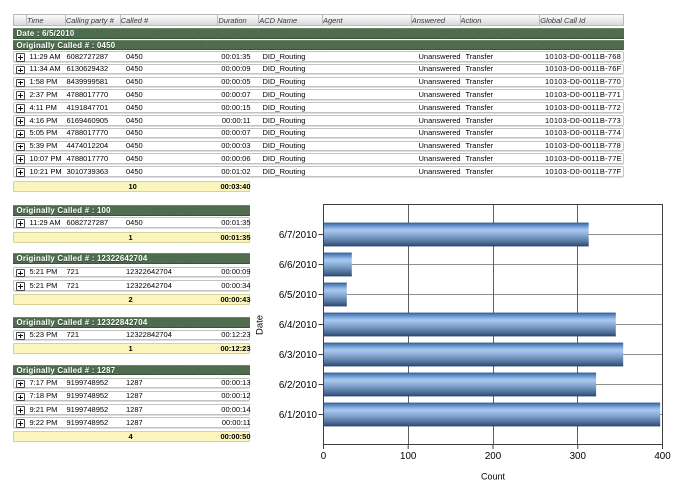  Describe the element at coordinates (298, 265) in the screenshot. I see `svg-text: 6/6/2010` at that location.